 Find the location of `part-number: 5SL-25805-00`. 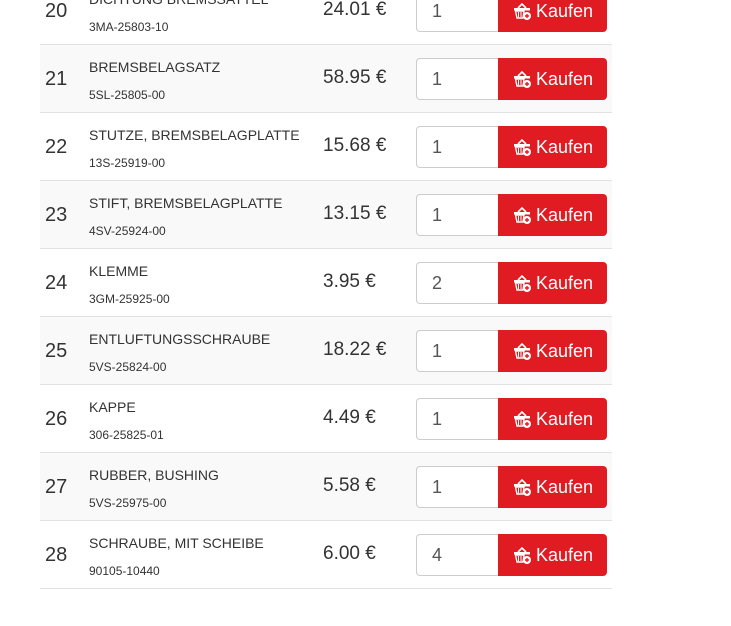

part-number: 5SL-25805-00 is located at coordinates (127, 95).